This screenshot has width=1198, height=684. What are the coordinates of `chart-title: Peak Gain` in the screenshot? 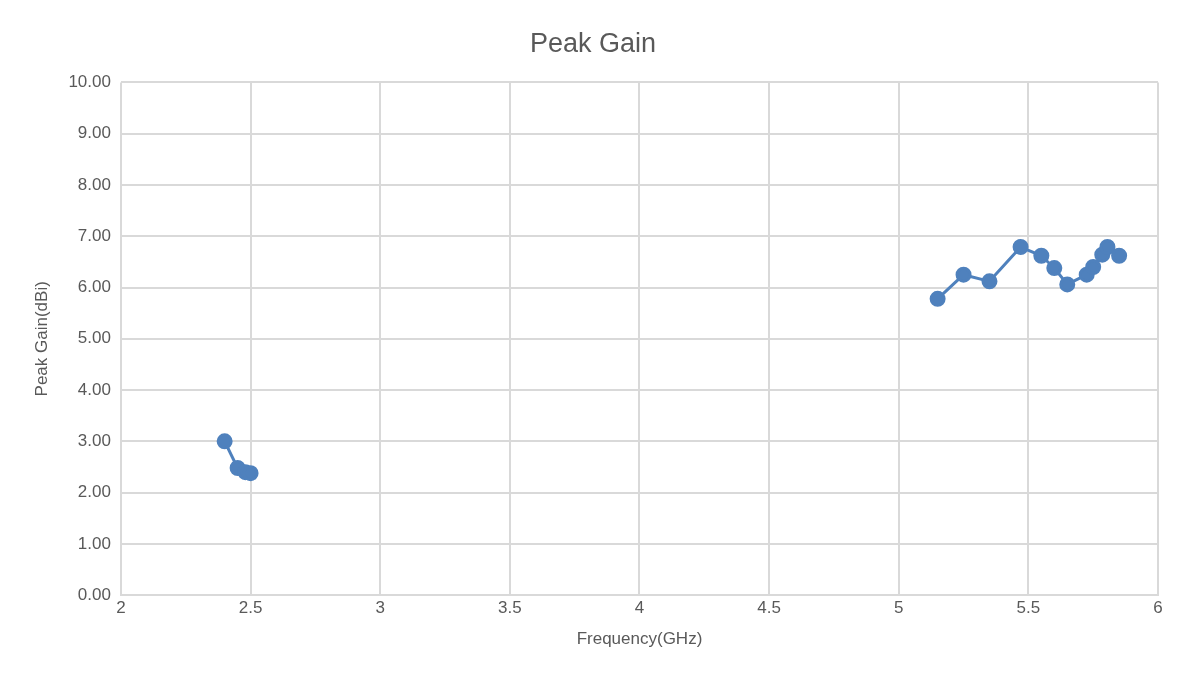 It's located at (593, 42).